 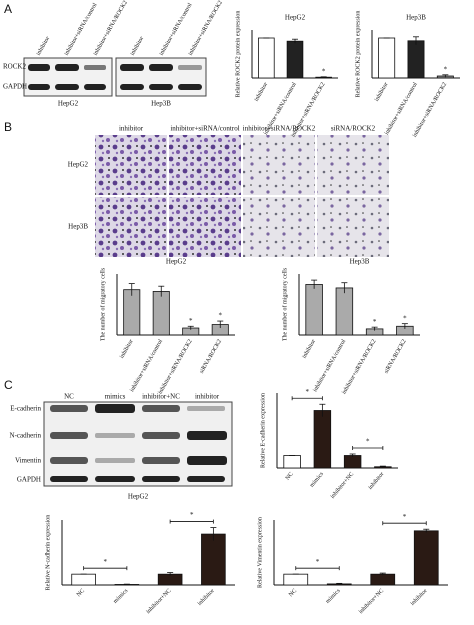 What do you see at coordinates (260, 552) in the screenshot?
I see `y-axis-label: Relative Vimentin expression` at bounding box center [260, 552].